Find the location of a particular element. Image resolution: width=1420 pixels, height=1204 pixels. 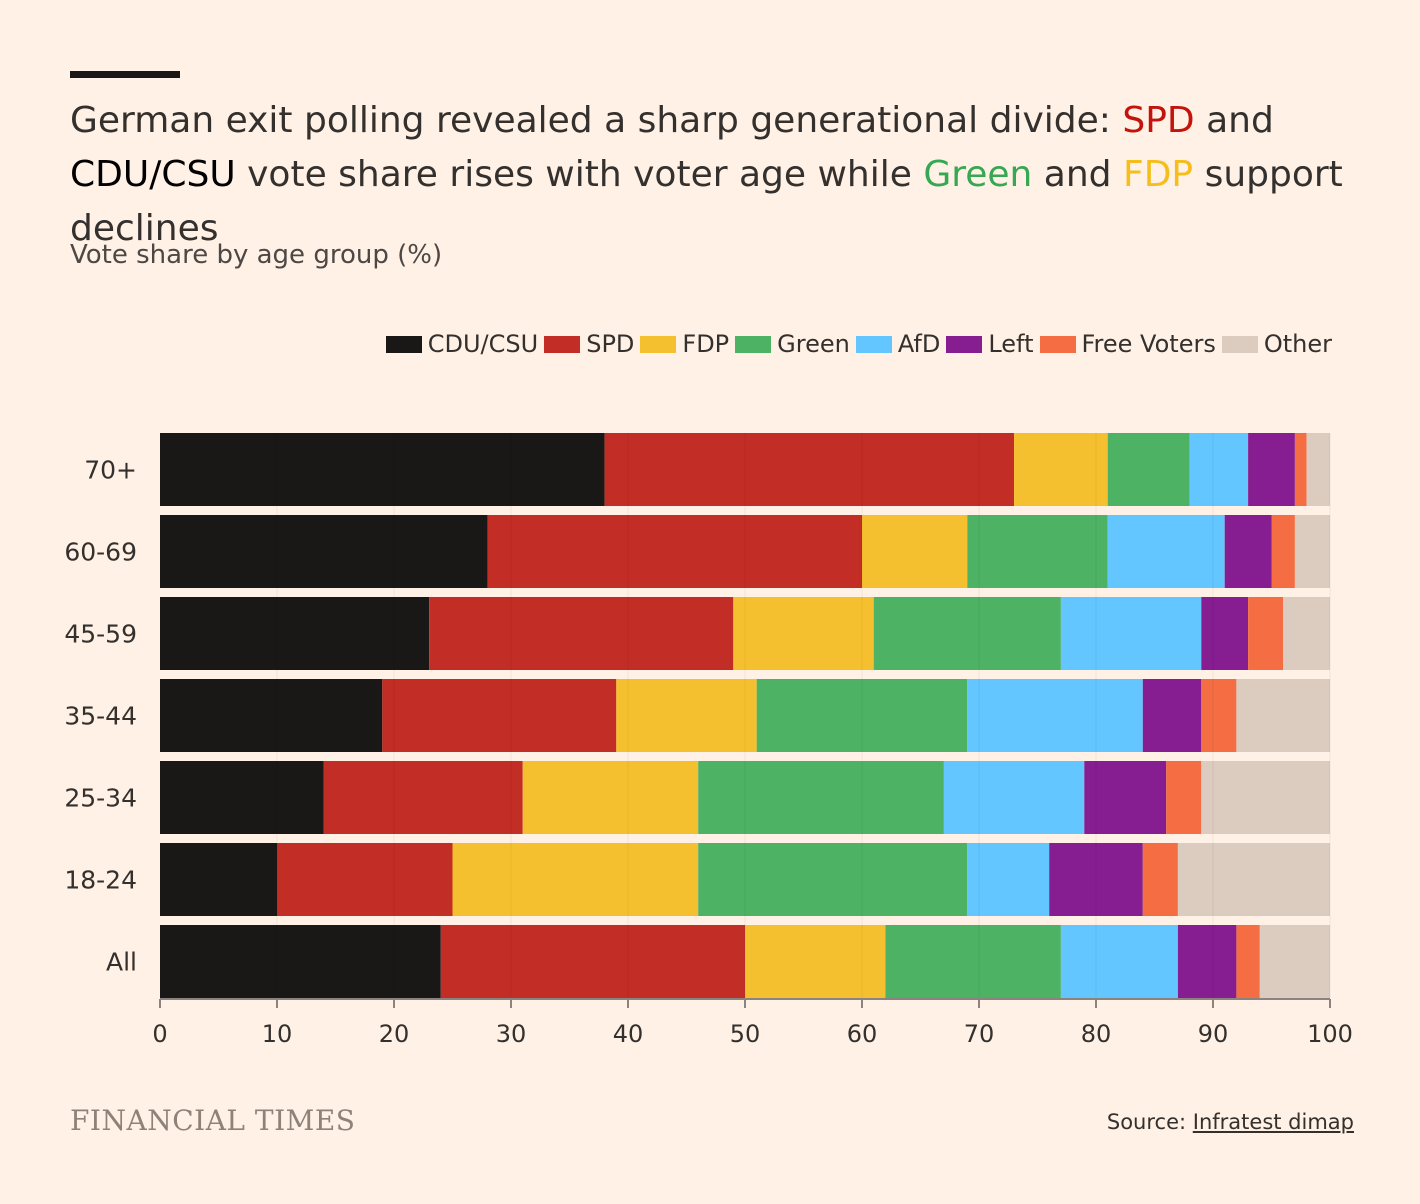

legend-label: Other is located at coordinates (1297, 344).